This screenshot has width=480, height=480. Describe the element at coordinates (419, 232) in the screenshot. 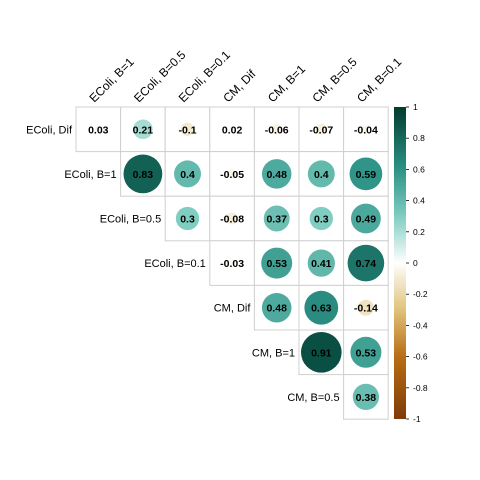

I see `colorbar-tick-label: 0.2` at that location.